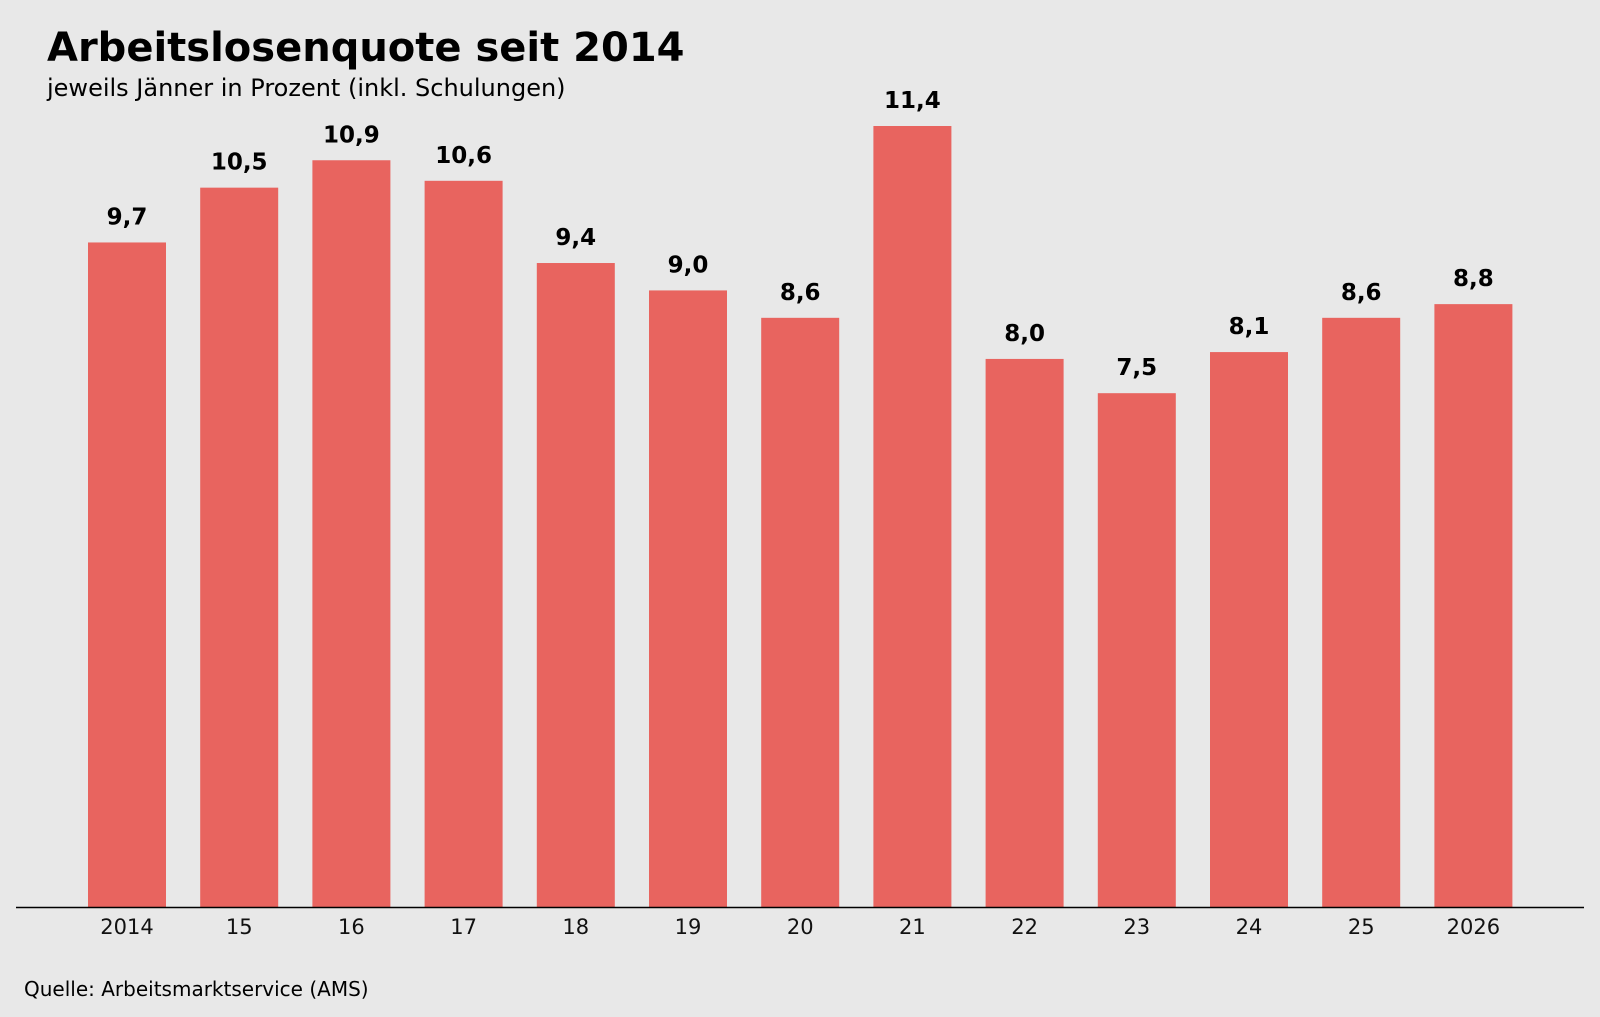  What do you see at coordinates (239, 927) in the screenshot?
I see `x-tick-label-15: 15` at bounding box center [239, 927].